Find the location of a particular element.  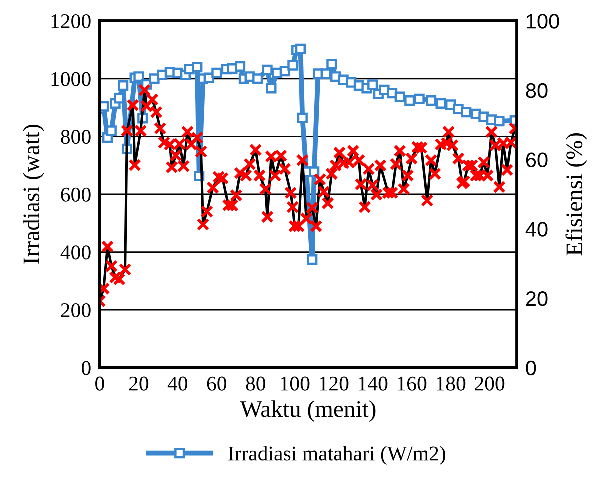

x-tick-label: 20 is located at coordinates (139, 383).